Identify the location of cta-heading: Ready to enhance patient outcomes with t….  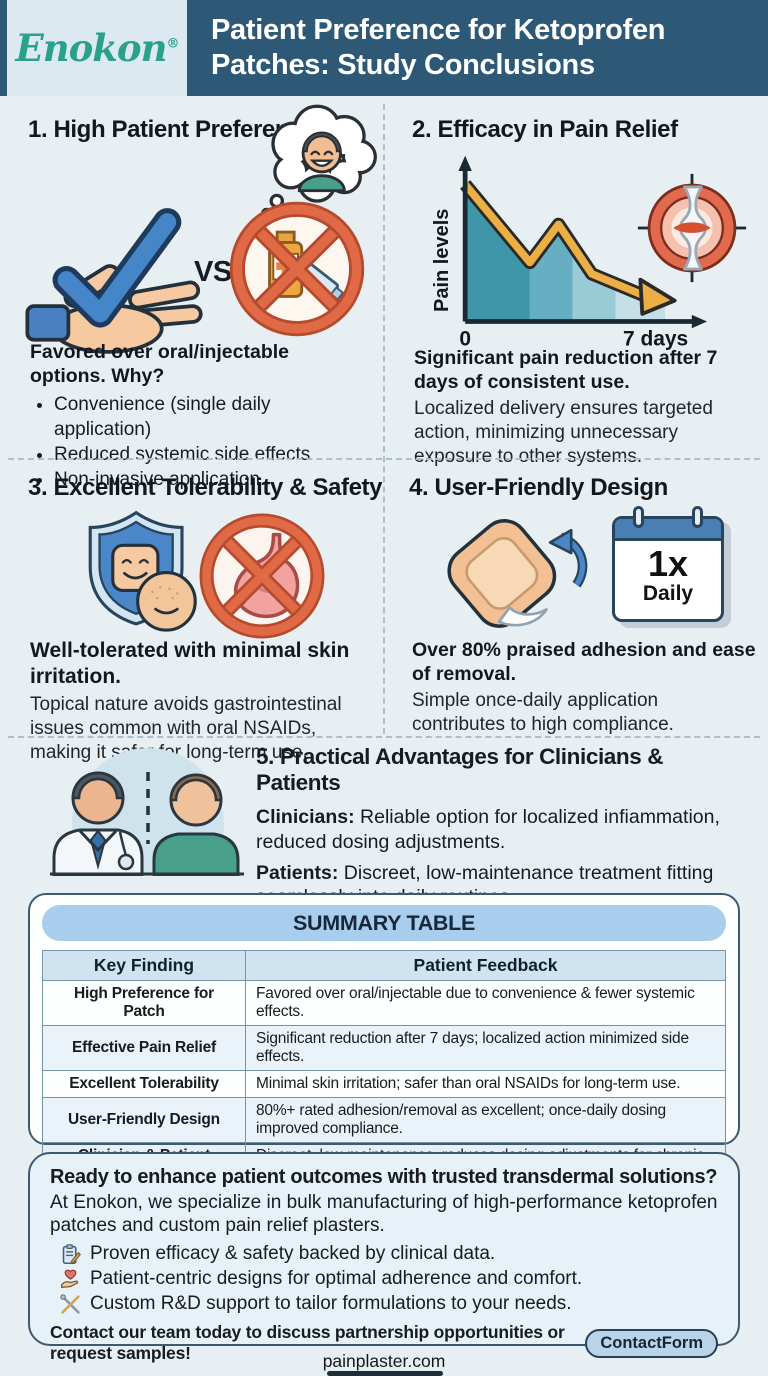
(384, 1177).